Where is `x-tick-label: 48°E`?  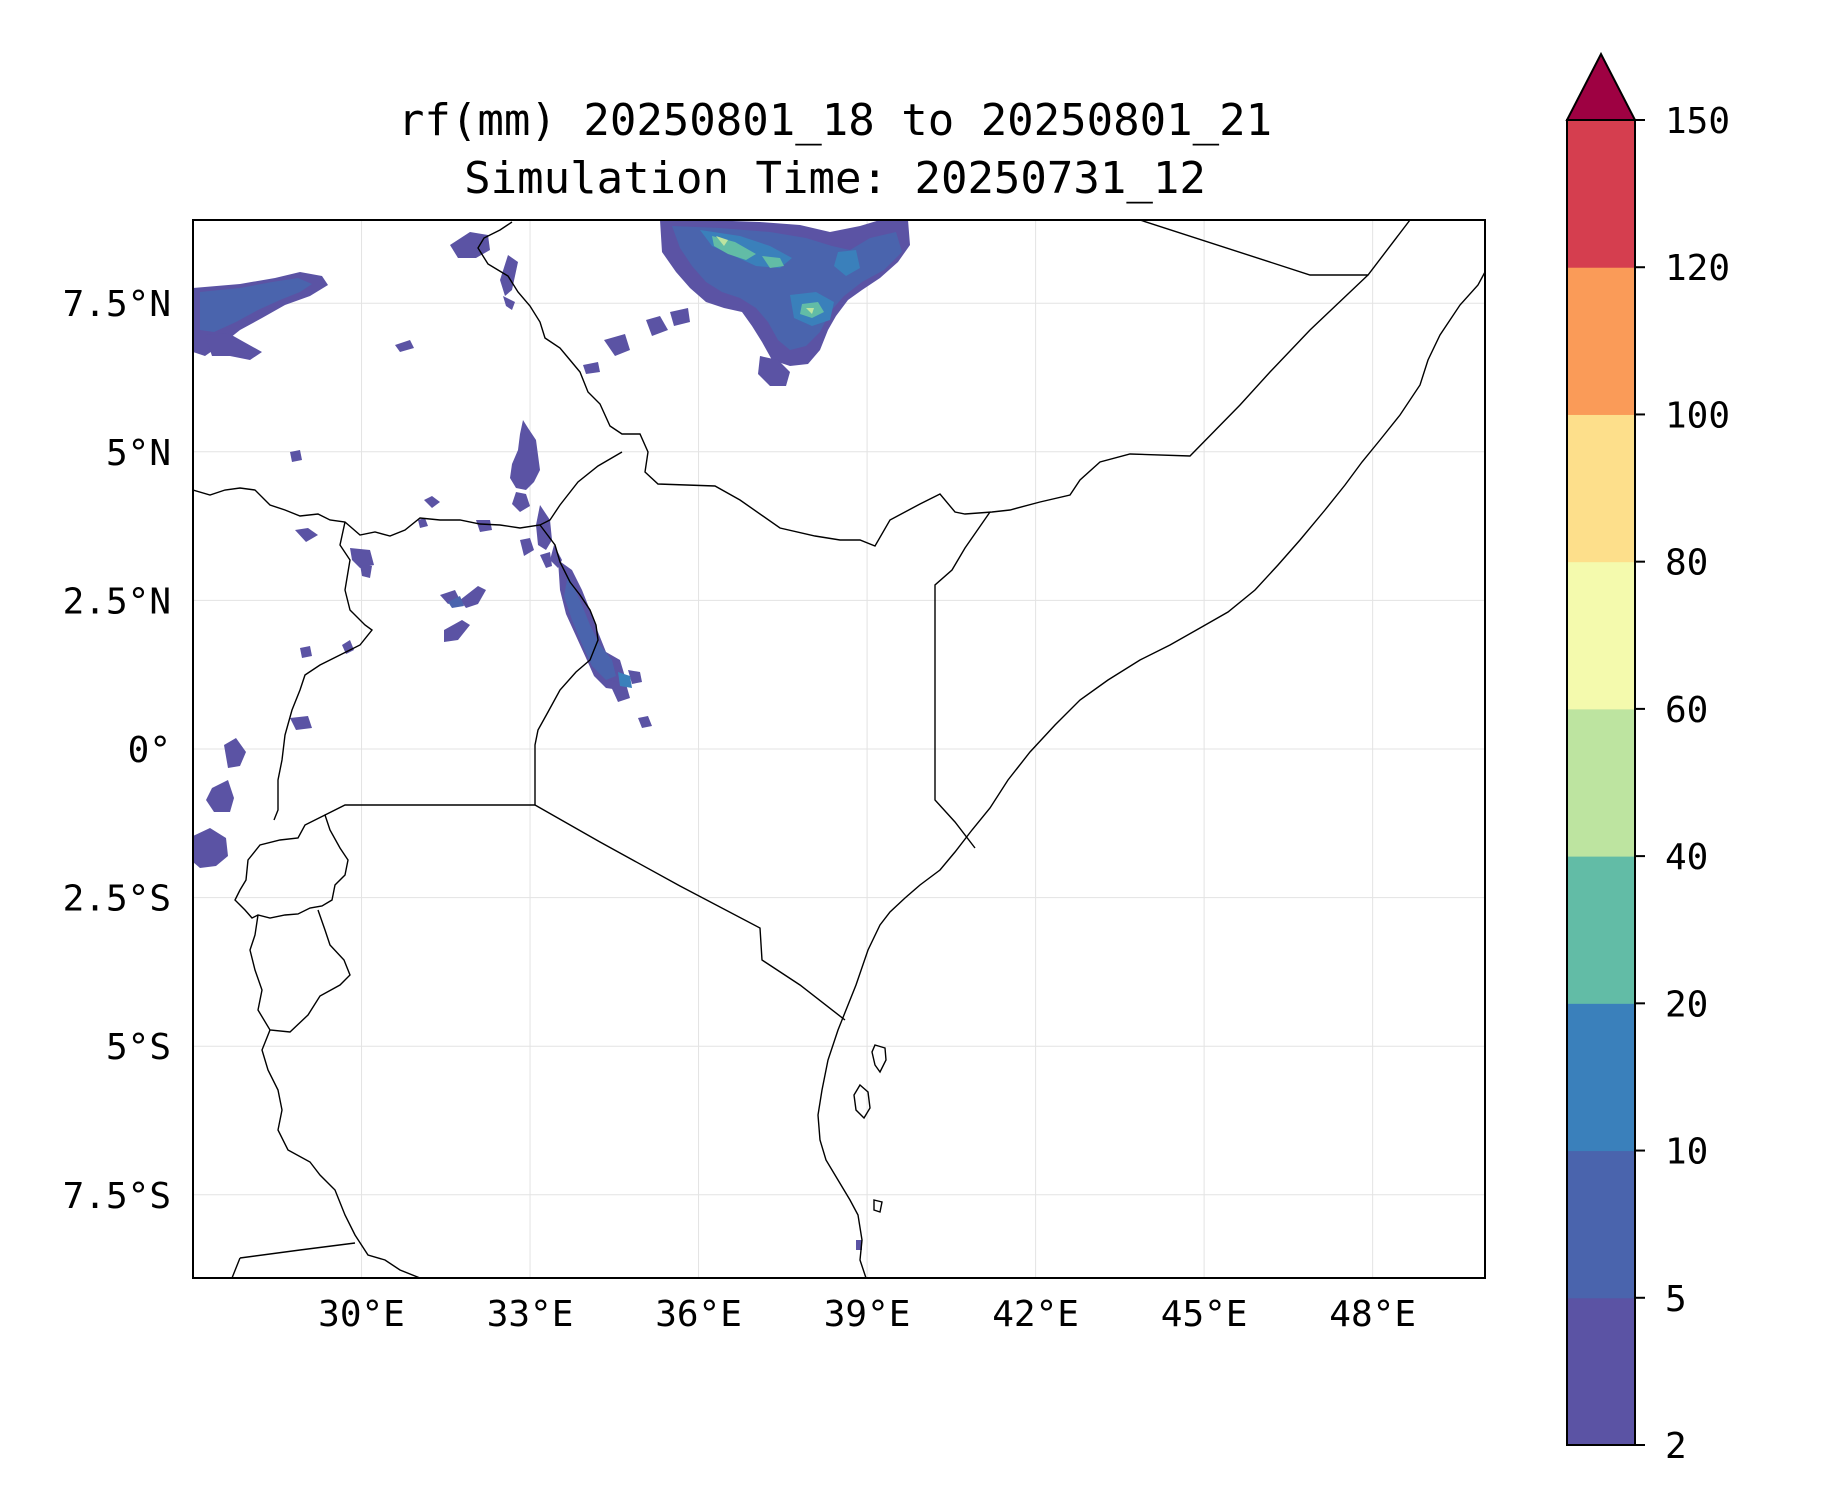 x-tick-label: 48°E is located at coordinates (1372, 1314).